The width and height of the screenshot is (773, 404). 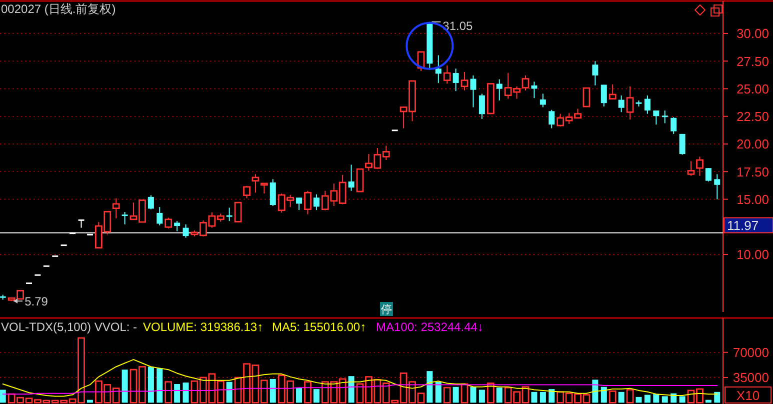 I want to click on y-tick-label: 22.50, so click(x=752, y=116).